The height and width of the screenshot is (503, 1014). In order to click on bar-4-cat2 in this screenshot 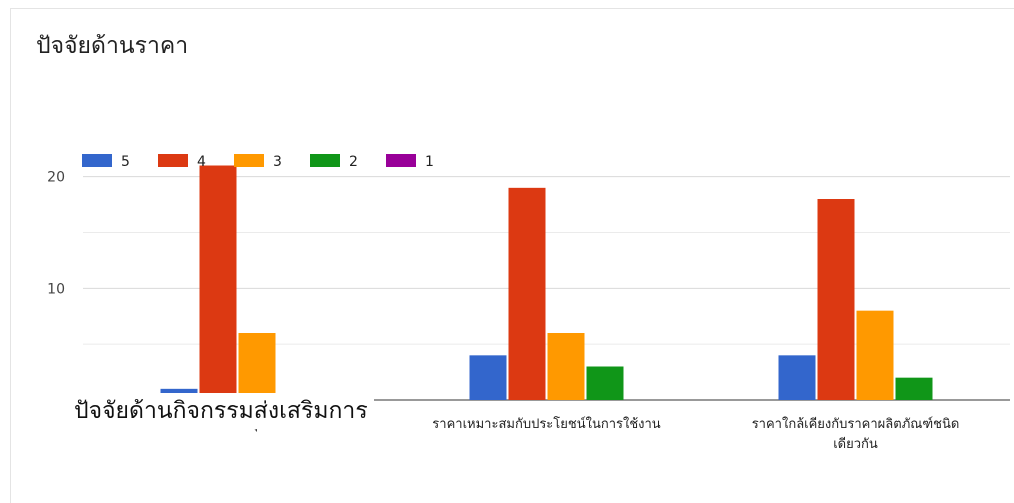, I will do `click(527, 293)`.